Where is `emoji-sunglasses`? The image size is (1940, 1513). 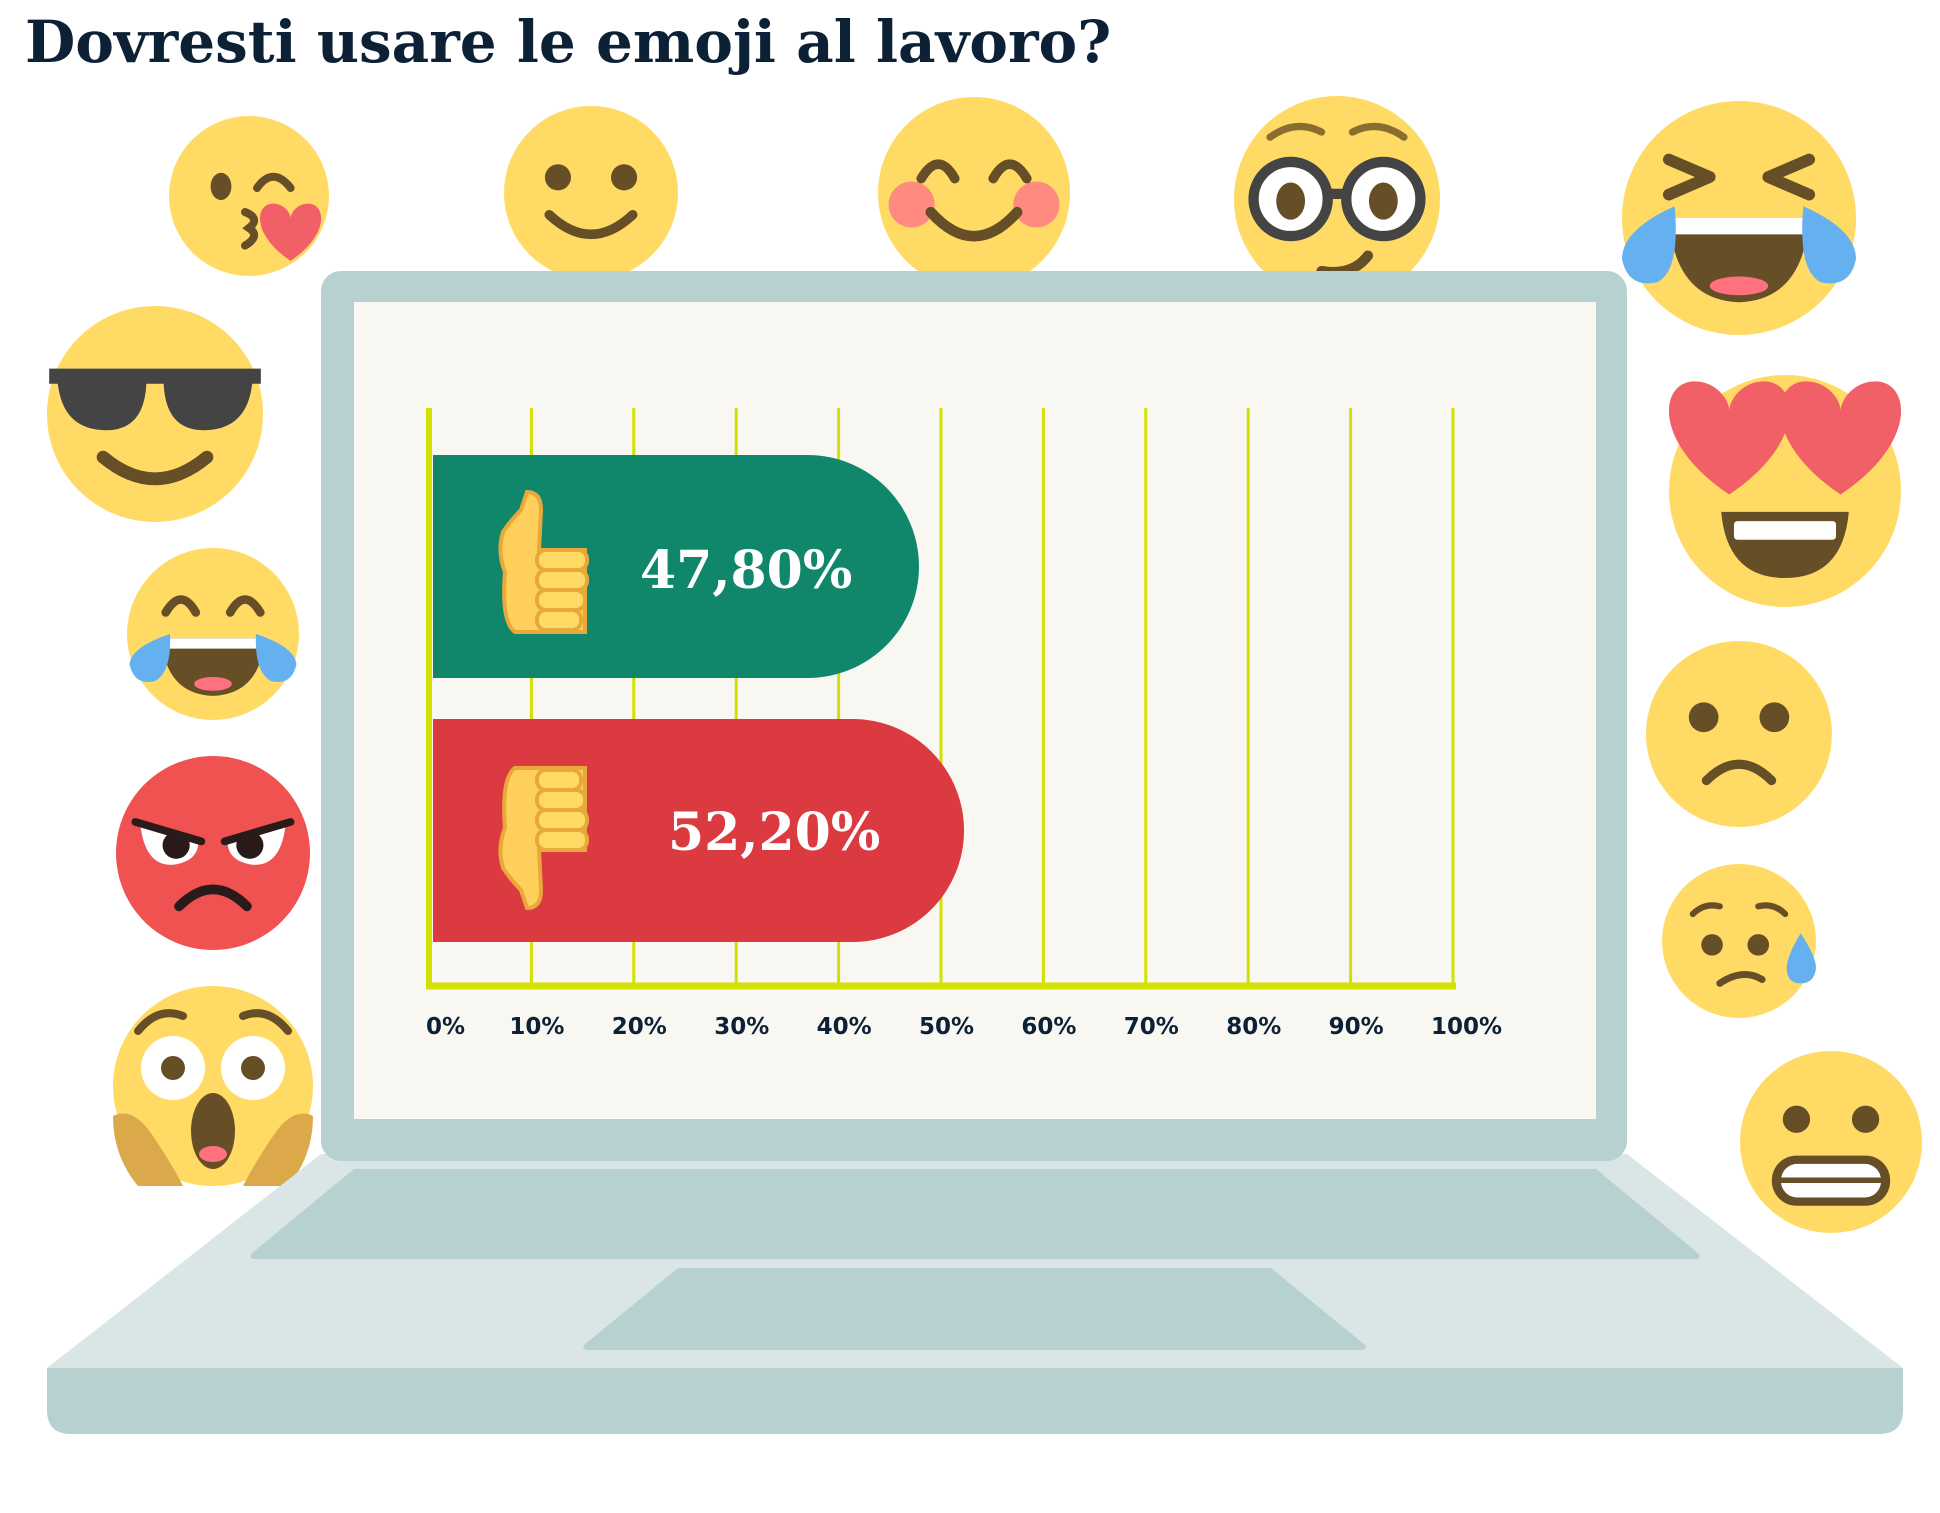 emoji-sunglasses is located at coordinates (154, 414).